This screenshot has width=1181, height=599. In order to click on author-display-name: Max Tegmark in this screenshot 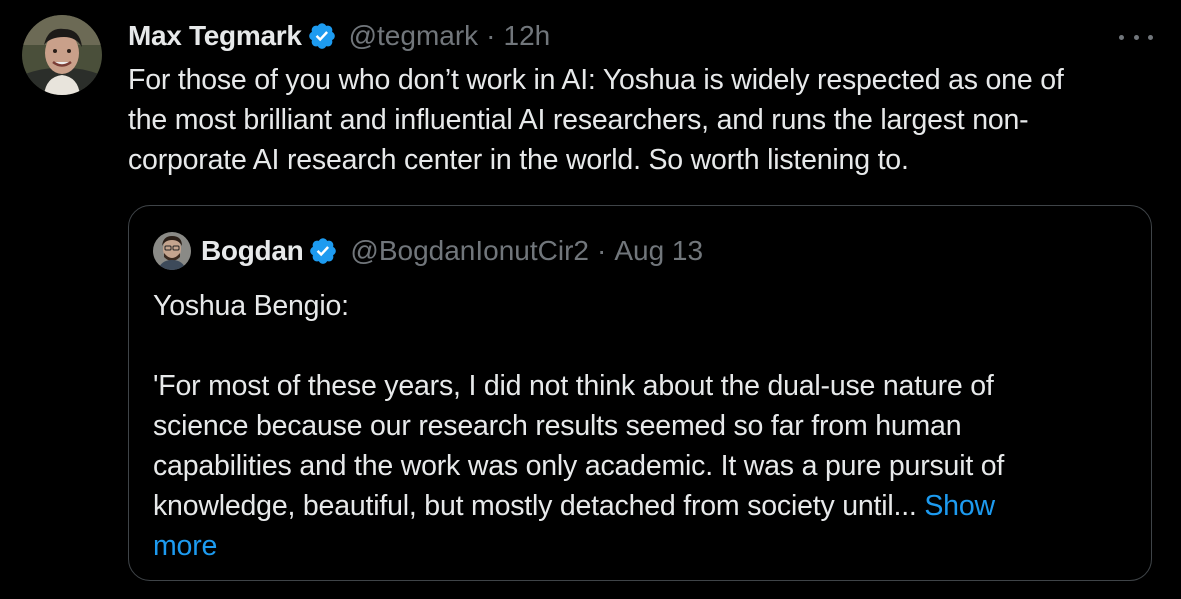, I will do `click(215, 35)`.